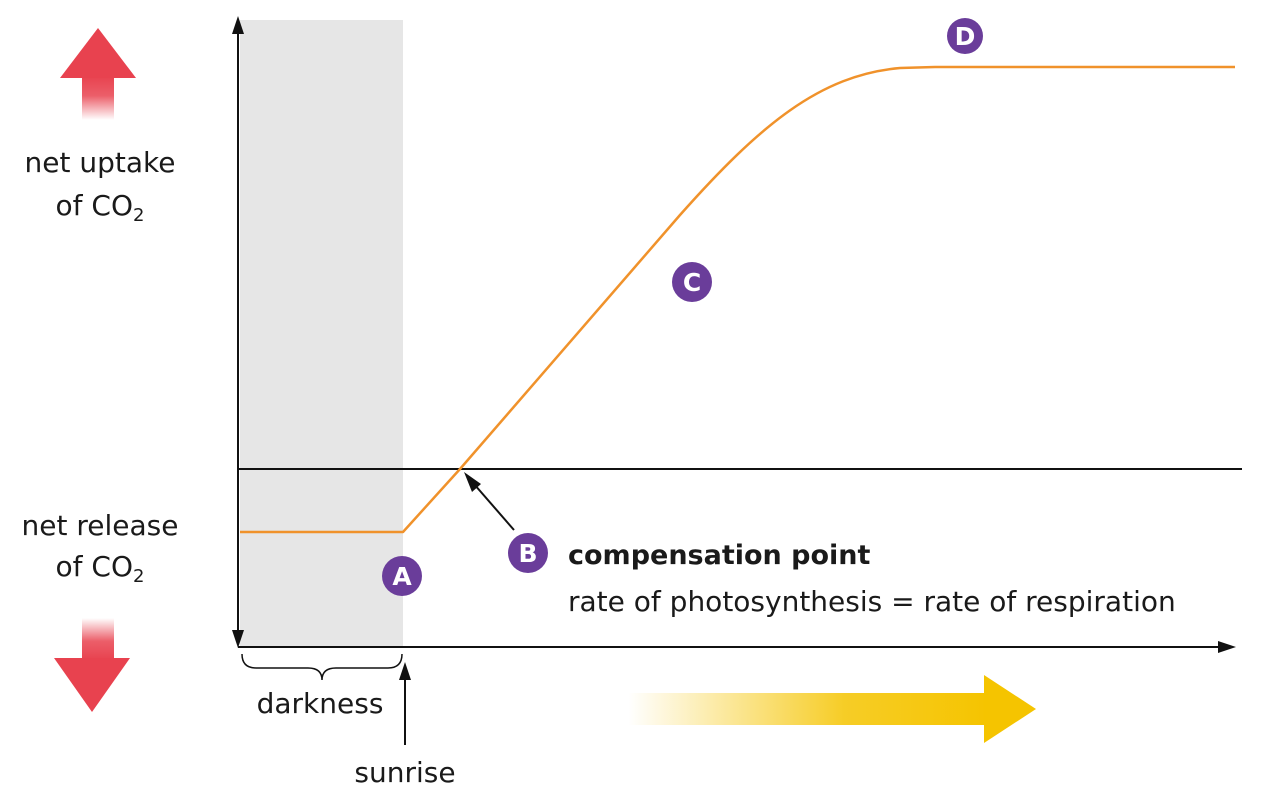 Image resolution: width=1270 pixels, height=800 pixels. Describe the element at coordinates (322, 667) in the screenshot. I see `darkness-brace` at that location.